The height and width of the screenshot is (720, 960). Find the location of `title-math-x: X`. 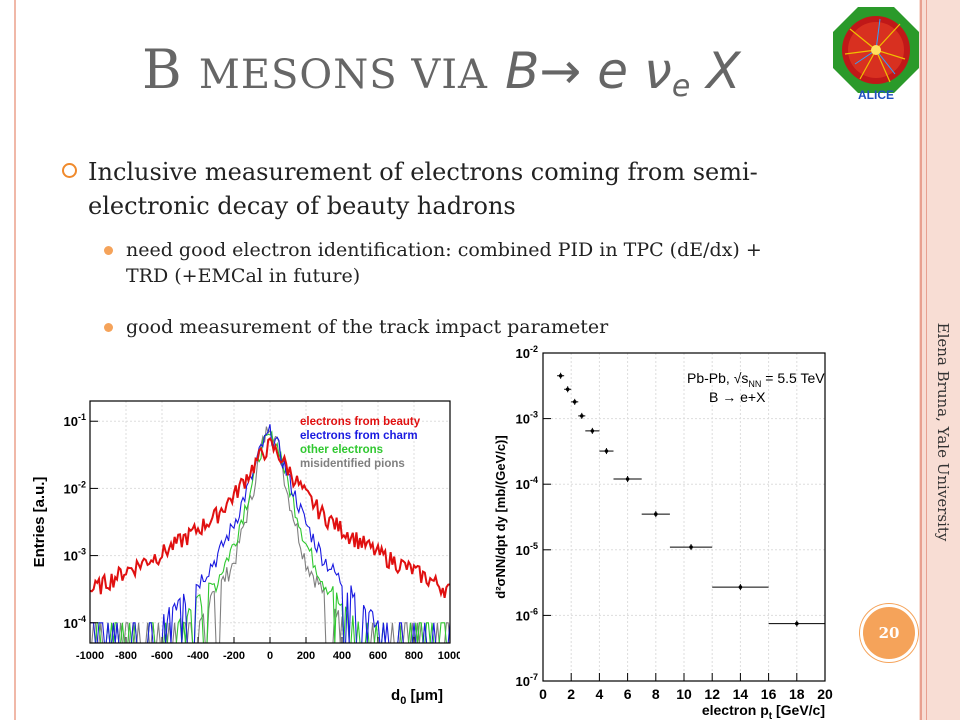

title-math-x: X is located at coordinates (723, 71).